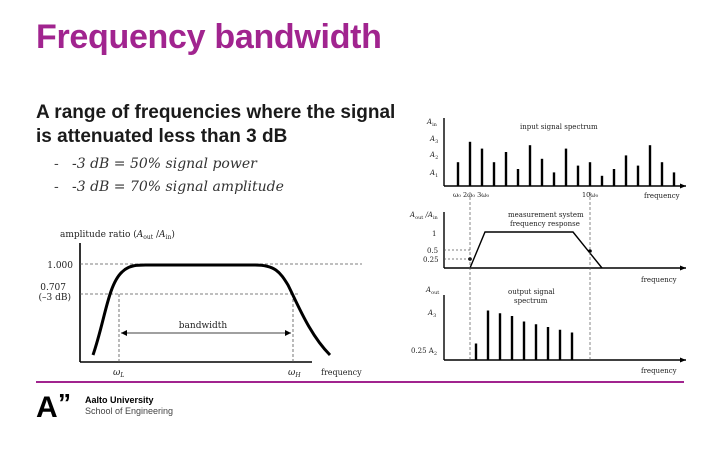 The height and width of the screenshot is (450, 720). Describe the element at coordinates (683, 360) in the screenshot. I see `bot-x-arrow` at that location.